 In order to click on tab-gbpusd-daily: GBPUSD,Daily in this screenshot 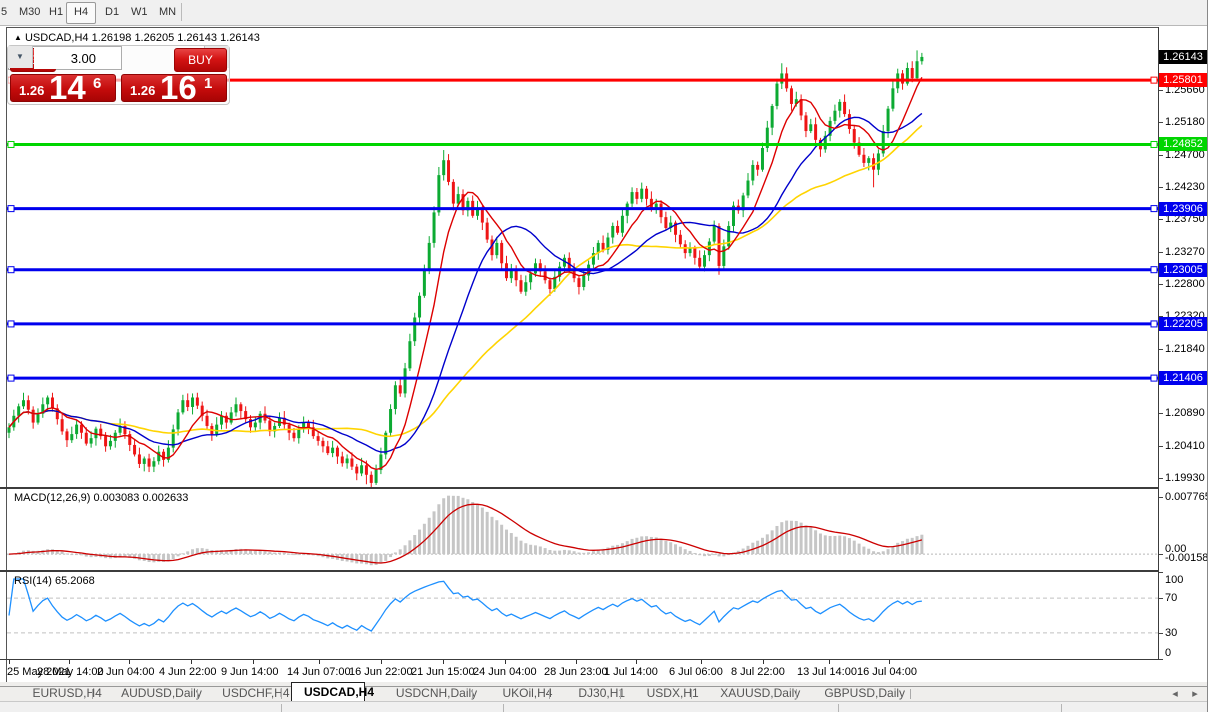, I will do `click(865, 693)`.